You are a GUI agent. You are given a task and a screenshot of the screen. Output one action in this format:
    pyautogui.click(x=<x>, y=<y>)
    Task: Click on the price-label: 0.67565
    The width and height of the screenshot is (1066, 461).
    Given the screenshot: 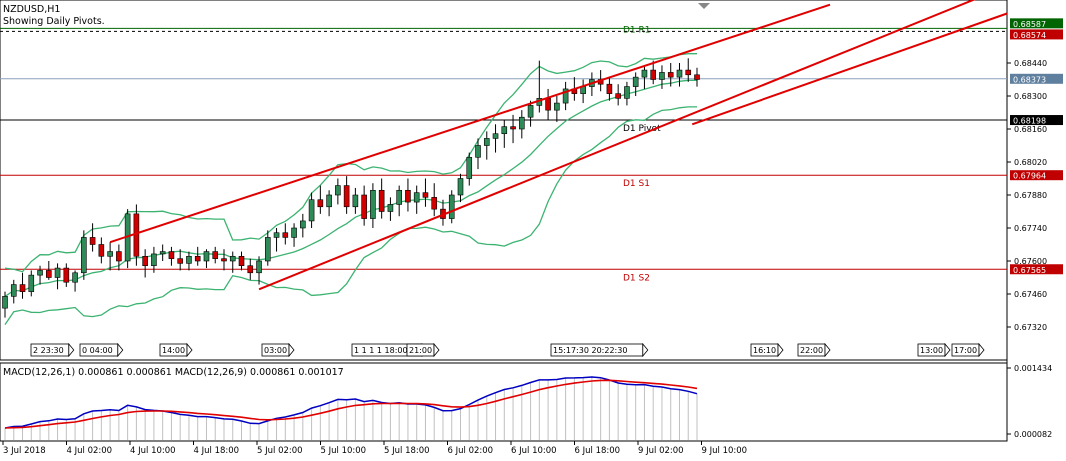 What is the action you would take?
    pyautogui.click(x=1029, y=270)
    